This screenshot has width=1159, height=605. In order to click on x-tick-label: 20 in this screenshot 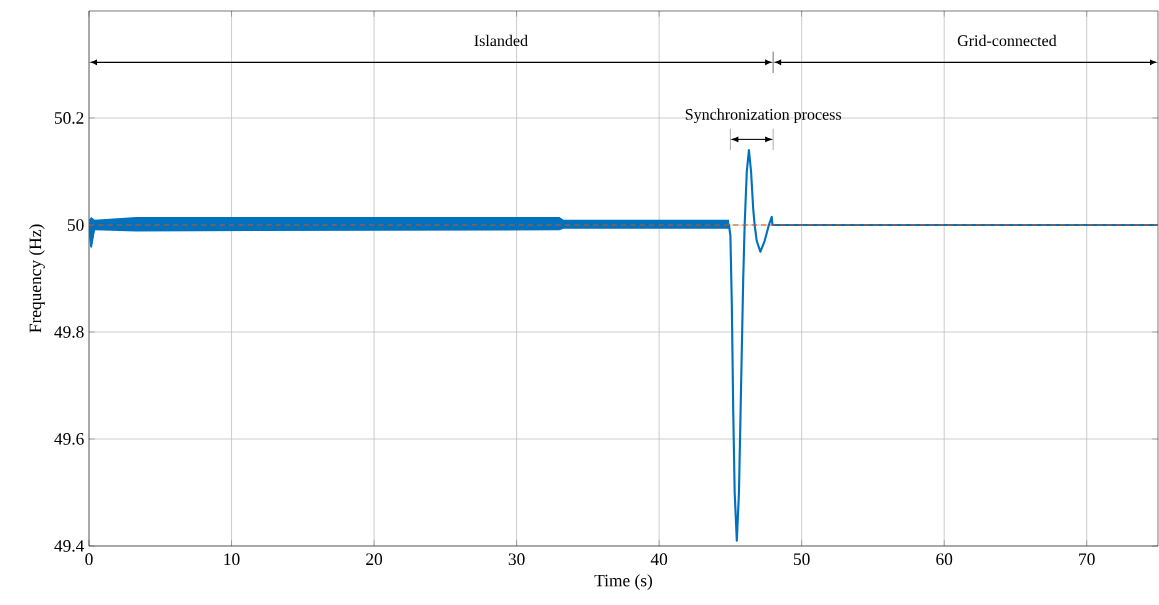, I will do `click(374, 559)`.